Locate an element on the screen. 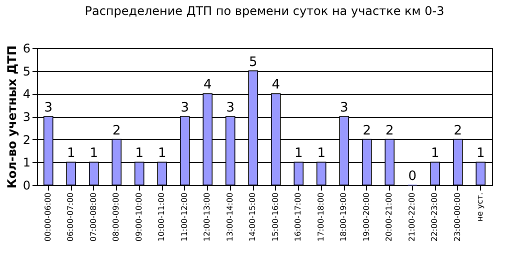 Image resolution: width=528 pixels, height=276 pixels. y-tick-label: 1 is located at coordinates (26, 163).